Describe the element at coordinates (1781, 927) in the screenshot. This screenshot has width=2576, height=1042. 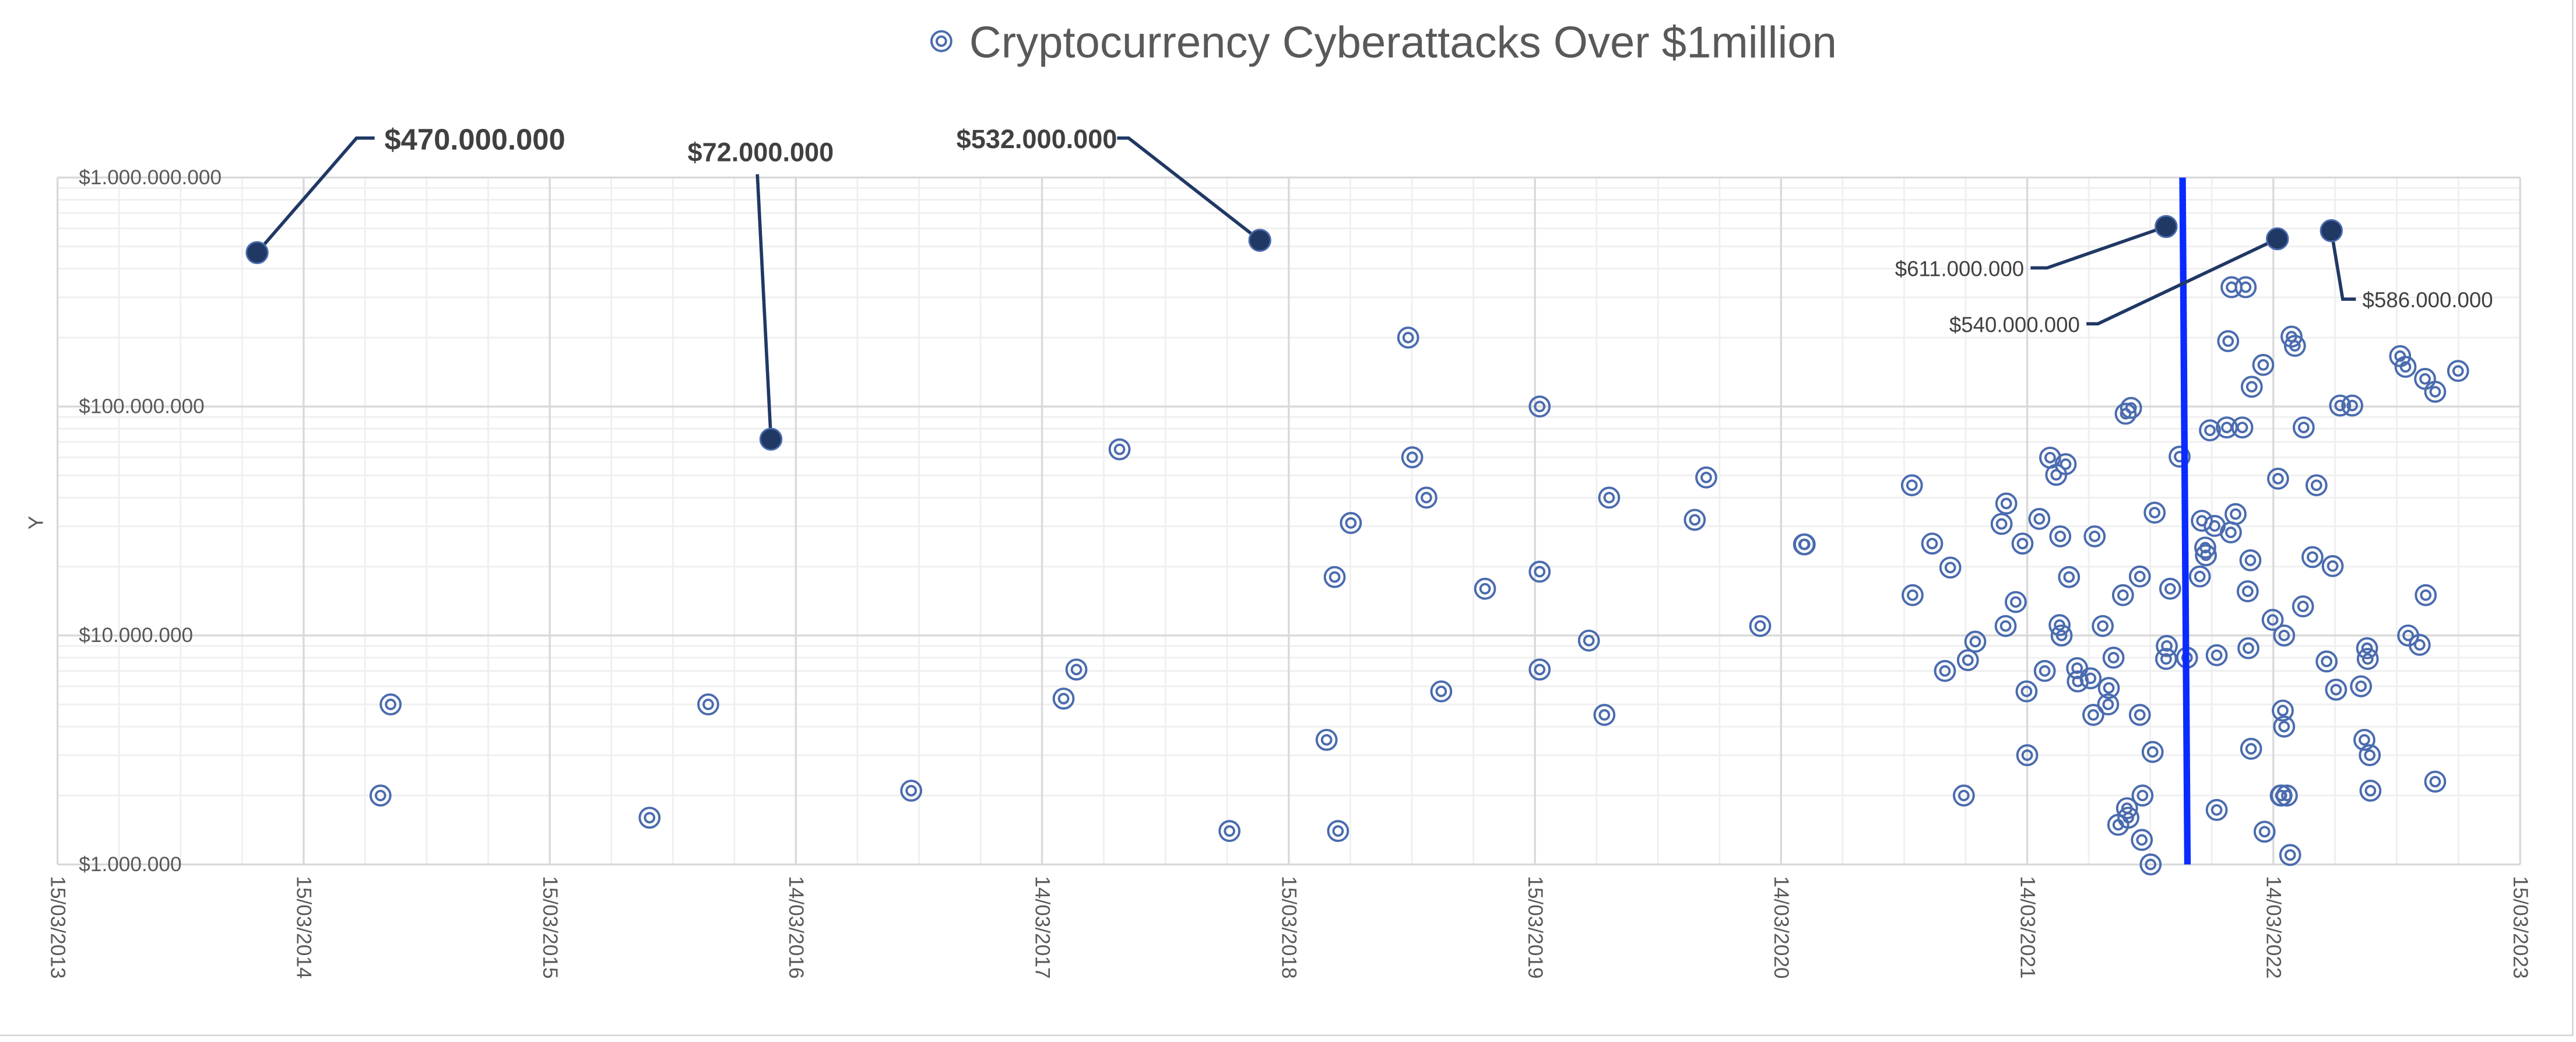
I see `x-tick-label: 14/03/2020` at that location.